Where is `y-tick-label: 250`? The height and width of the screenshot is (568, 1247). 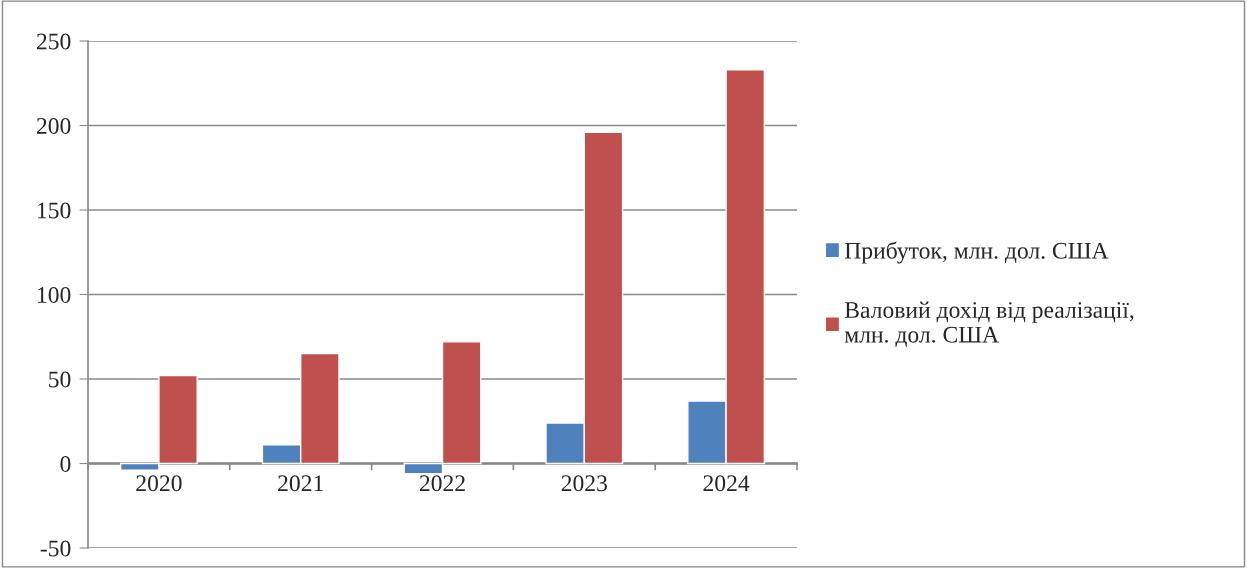
y-tick-label: 250 is located at coordinates (53, 41).